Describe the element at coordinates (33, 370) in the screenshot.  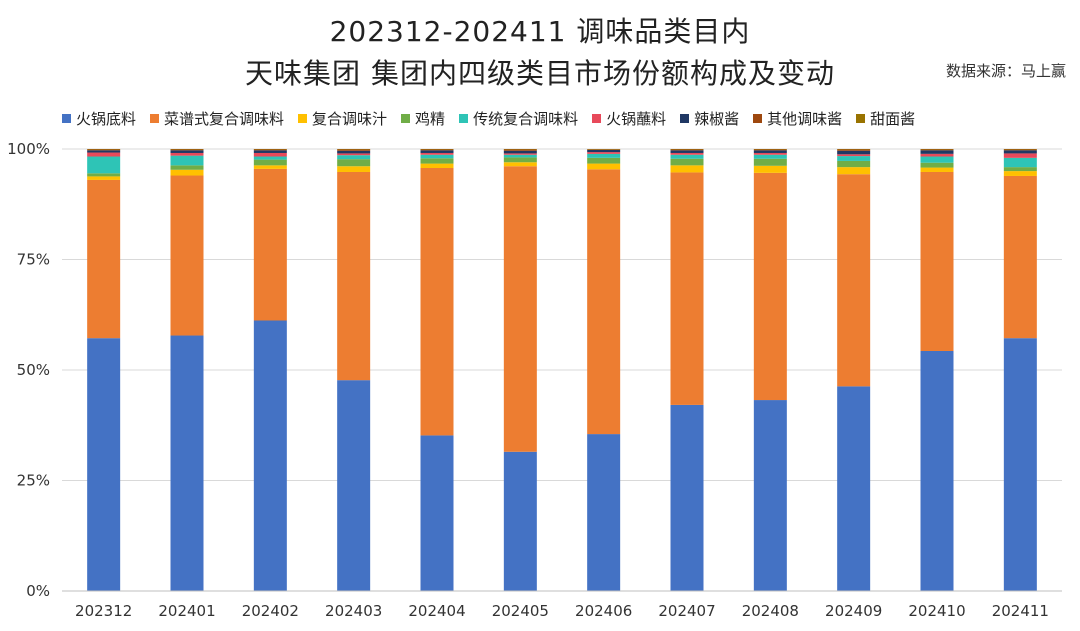
I see `y-tick-label: 50%` at that location.